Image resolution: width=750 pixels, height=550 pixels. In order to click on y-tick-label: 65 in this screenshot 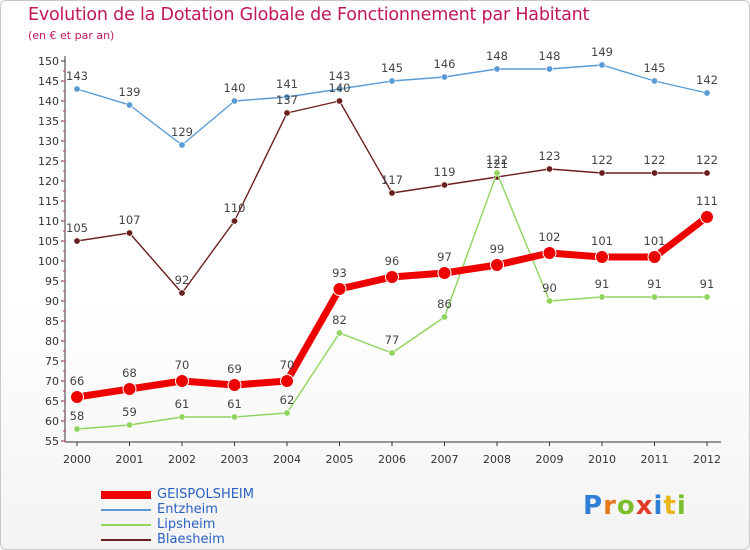, I will do `click(52, 401)`.